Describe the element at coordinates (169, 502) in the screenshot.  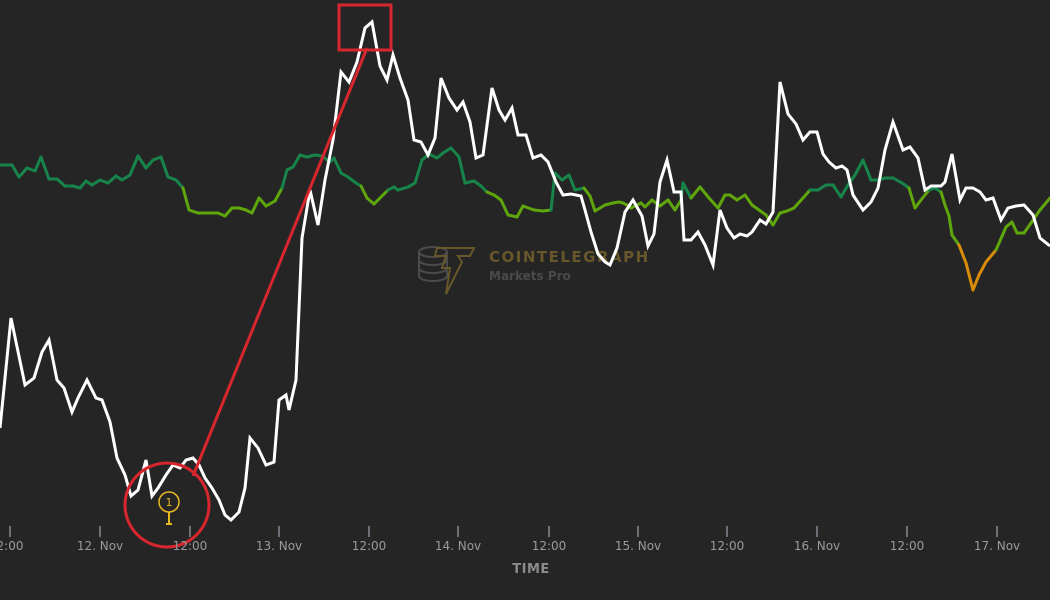
I see `event-flag-label: 1` at that location.